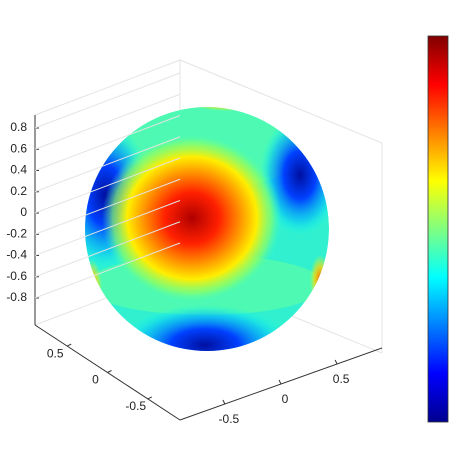  I want to click on z-tick-label: 0.6, so click(18, 148).